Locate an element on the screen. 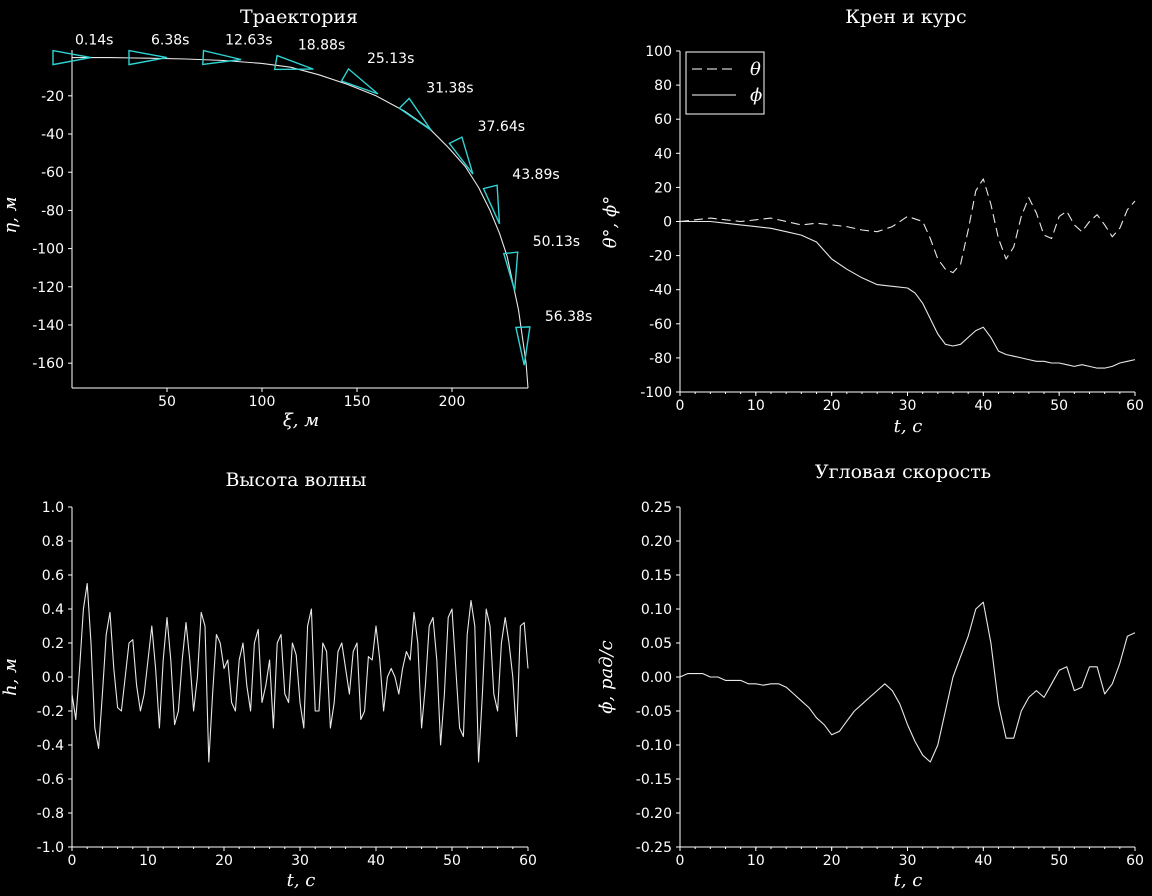 The height and width of the screenshot is (896, 1152). angular-rate-title: Угловая скорость is located at coordinates (903, 472).